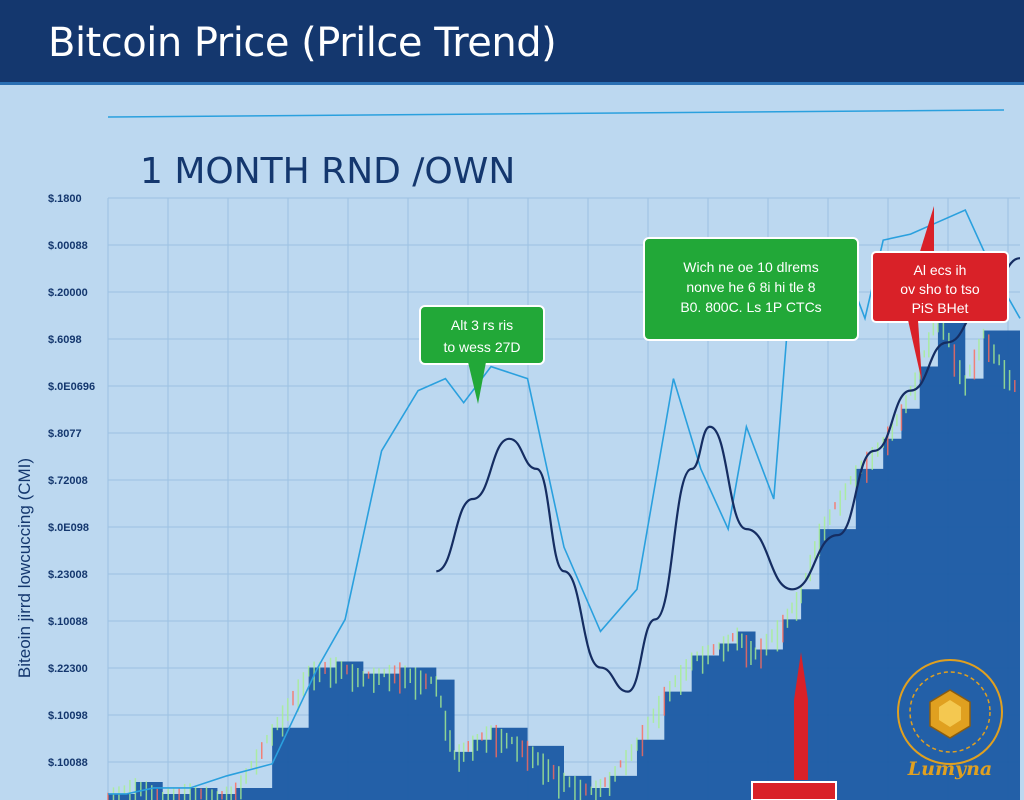 The height and width of the screenshot is (800, 1024). I want to click on y-tick-label: $.0E0696, so click(71, 387).